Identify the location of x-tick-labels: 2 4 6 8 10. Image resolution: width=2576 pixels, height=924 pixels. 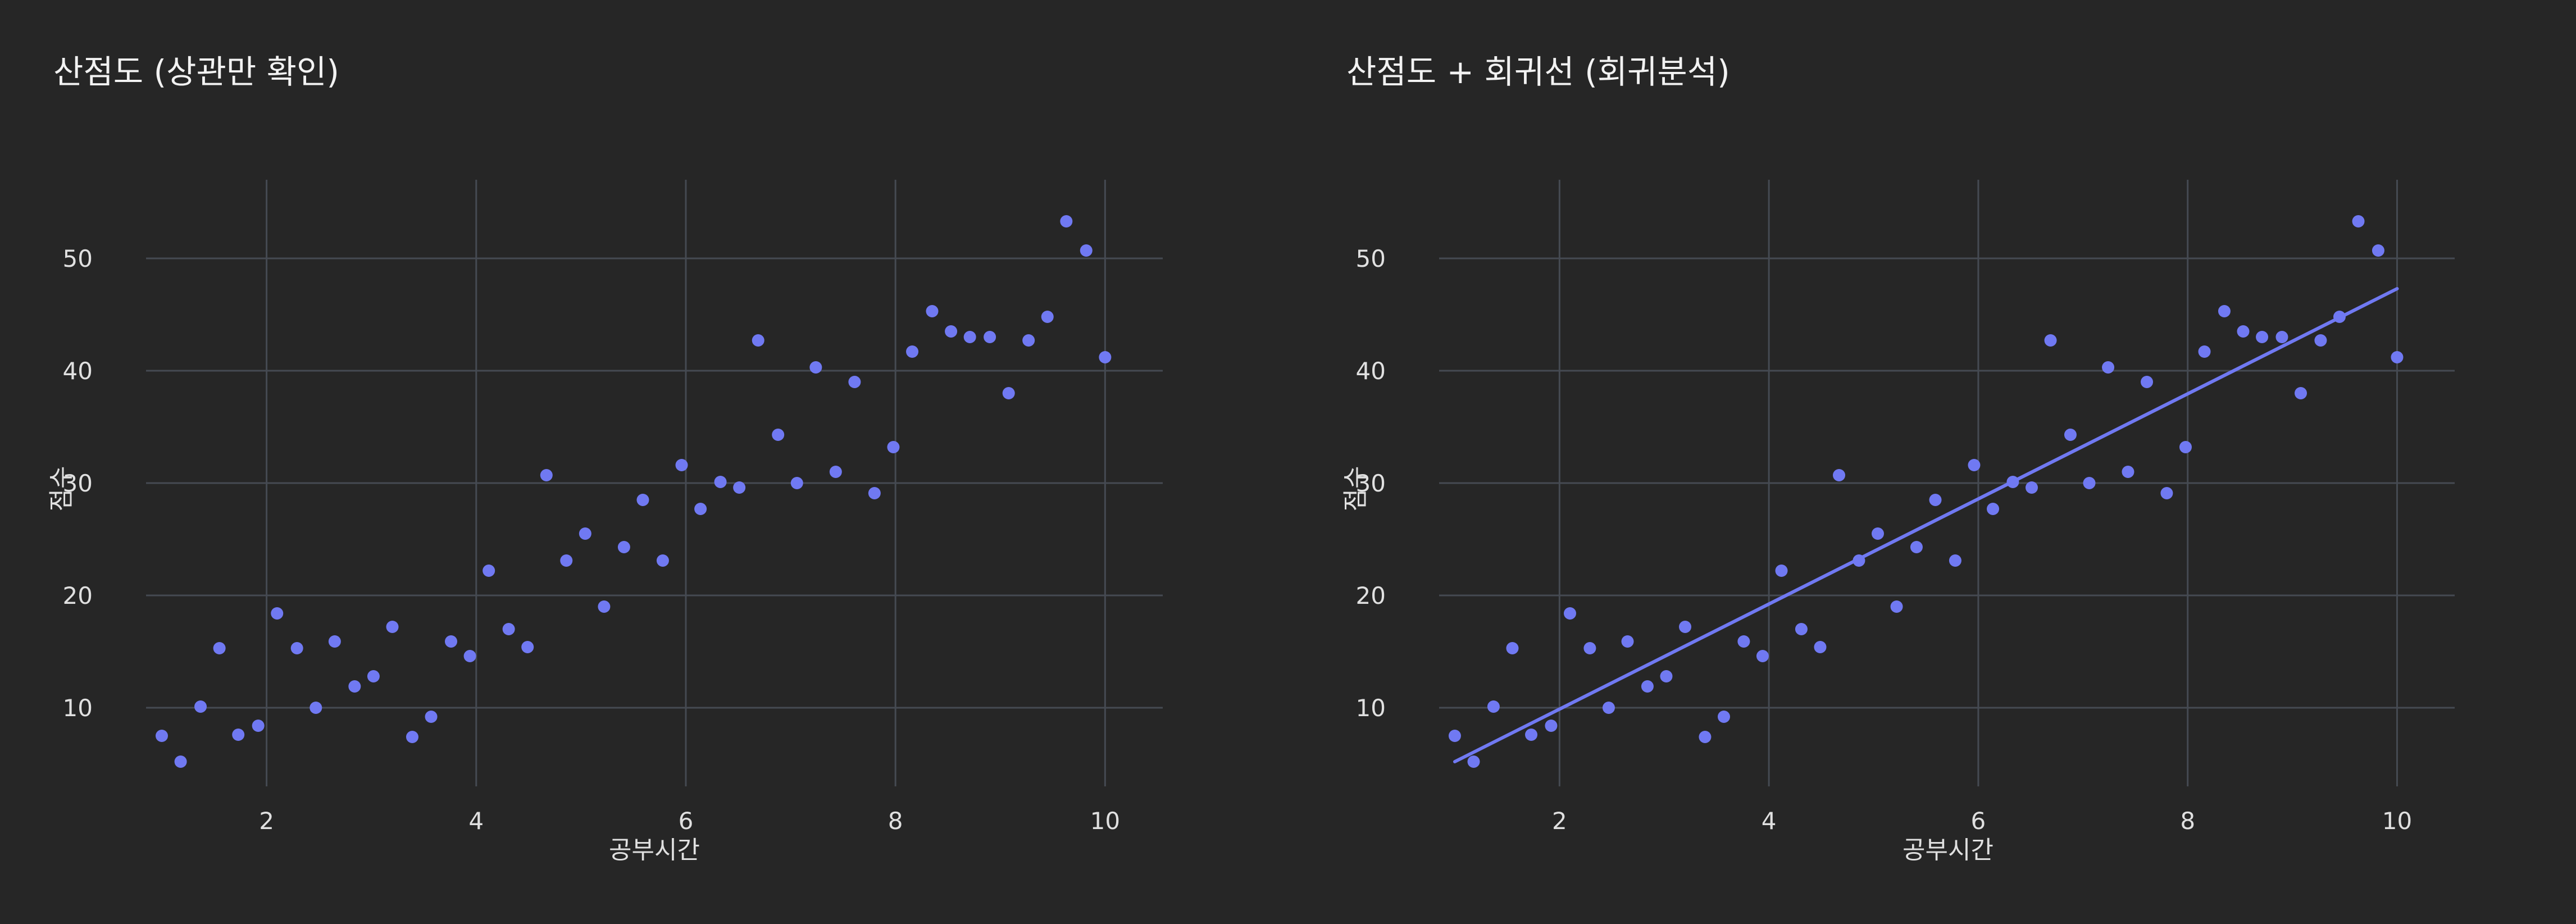
(1982, 821).